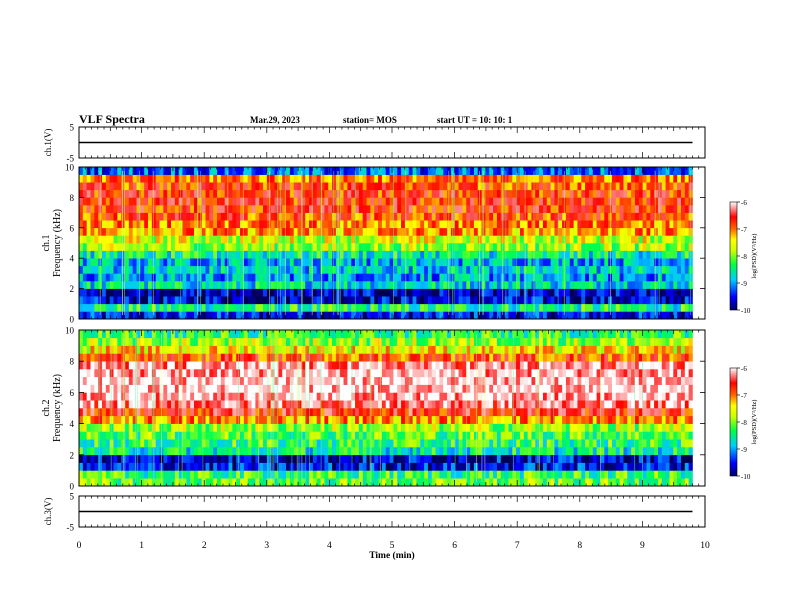 This screenshot has height=612, width=792. I want to click on x-tick-label: 3, so click(266, 546).